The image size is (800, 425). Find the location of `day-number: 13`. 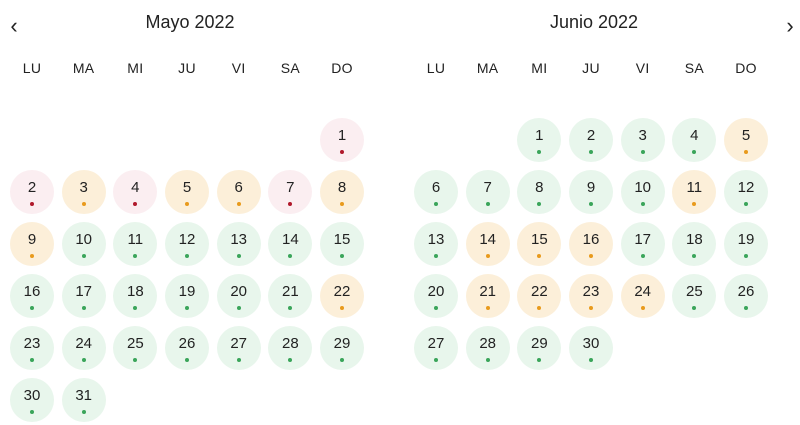

day-number: 13 is located at coordinates (436, 239).